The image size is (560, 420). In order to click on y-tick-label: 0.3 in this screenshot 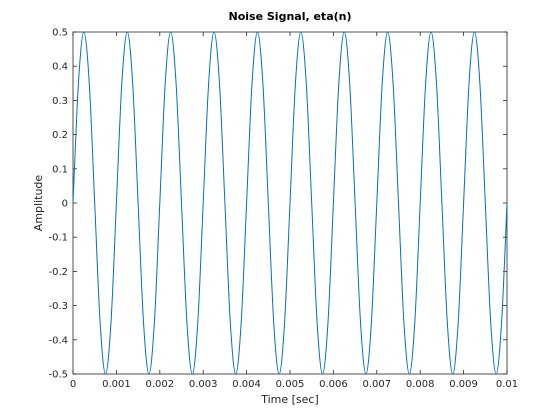, I will do `click(60, 101)`.